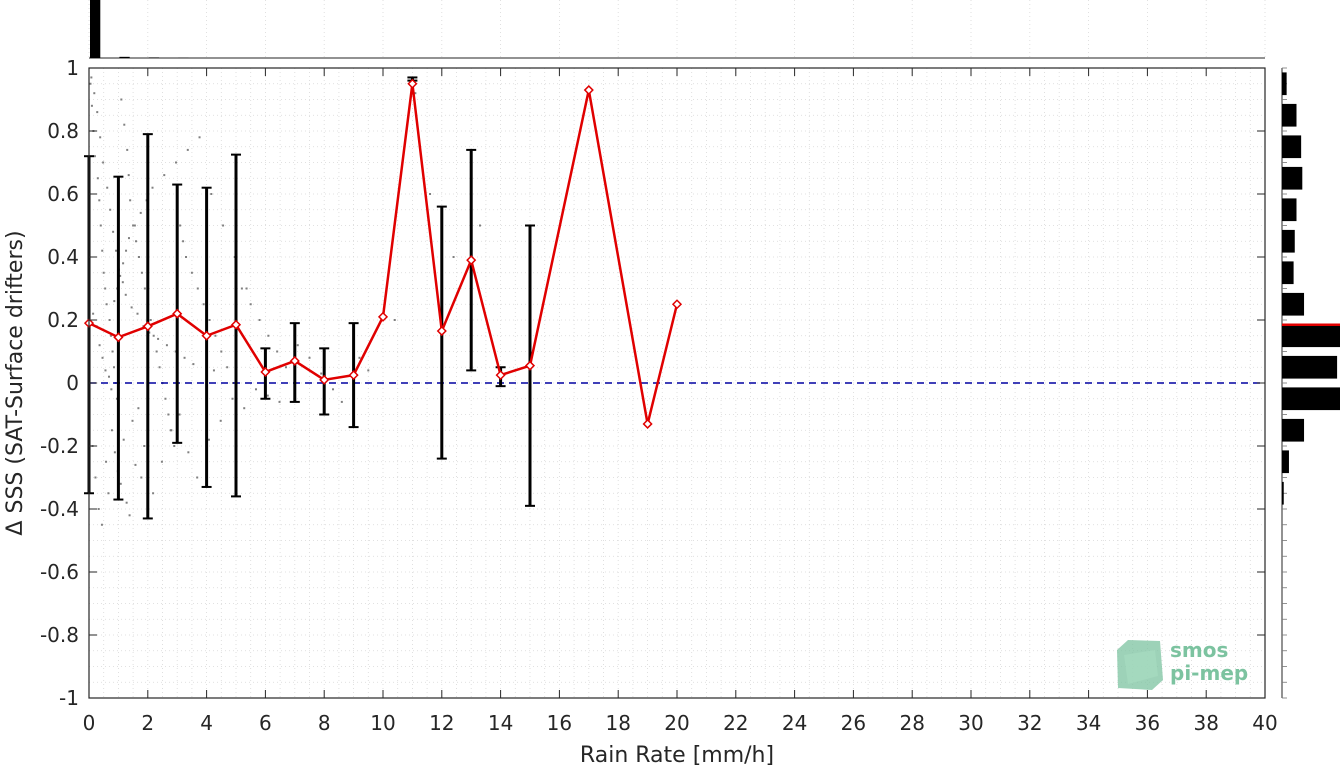  I want to click on x-tick-label: 2, so click(147, 723).